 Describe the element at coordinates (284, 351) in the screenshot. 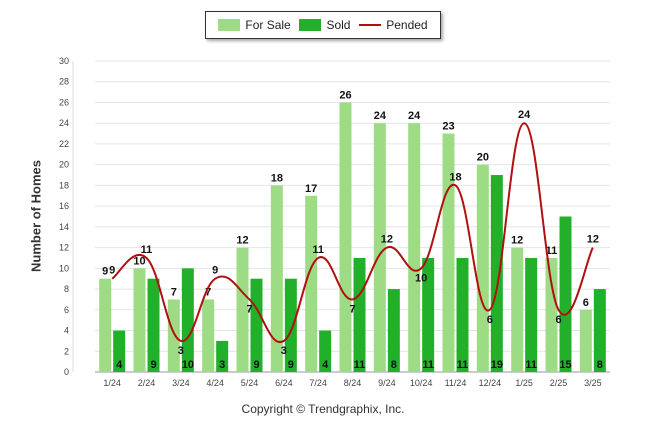

I see `data-label-pended: 3` at that location.